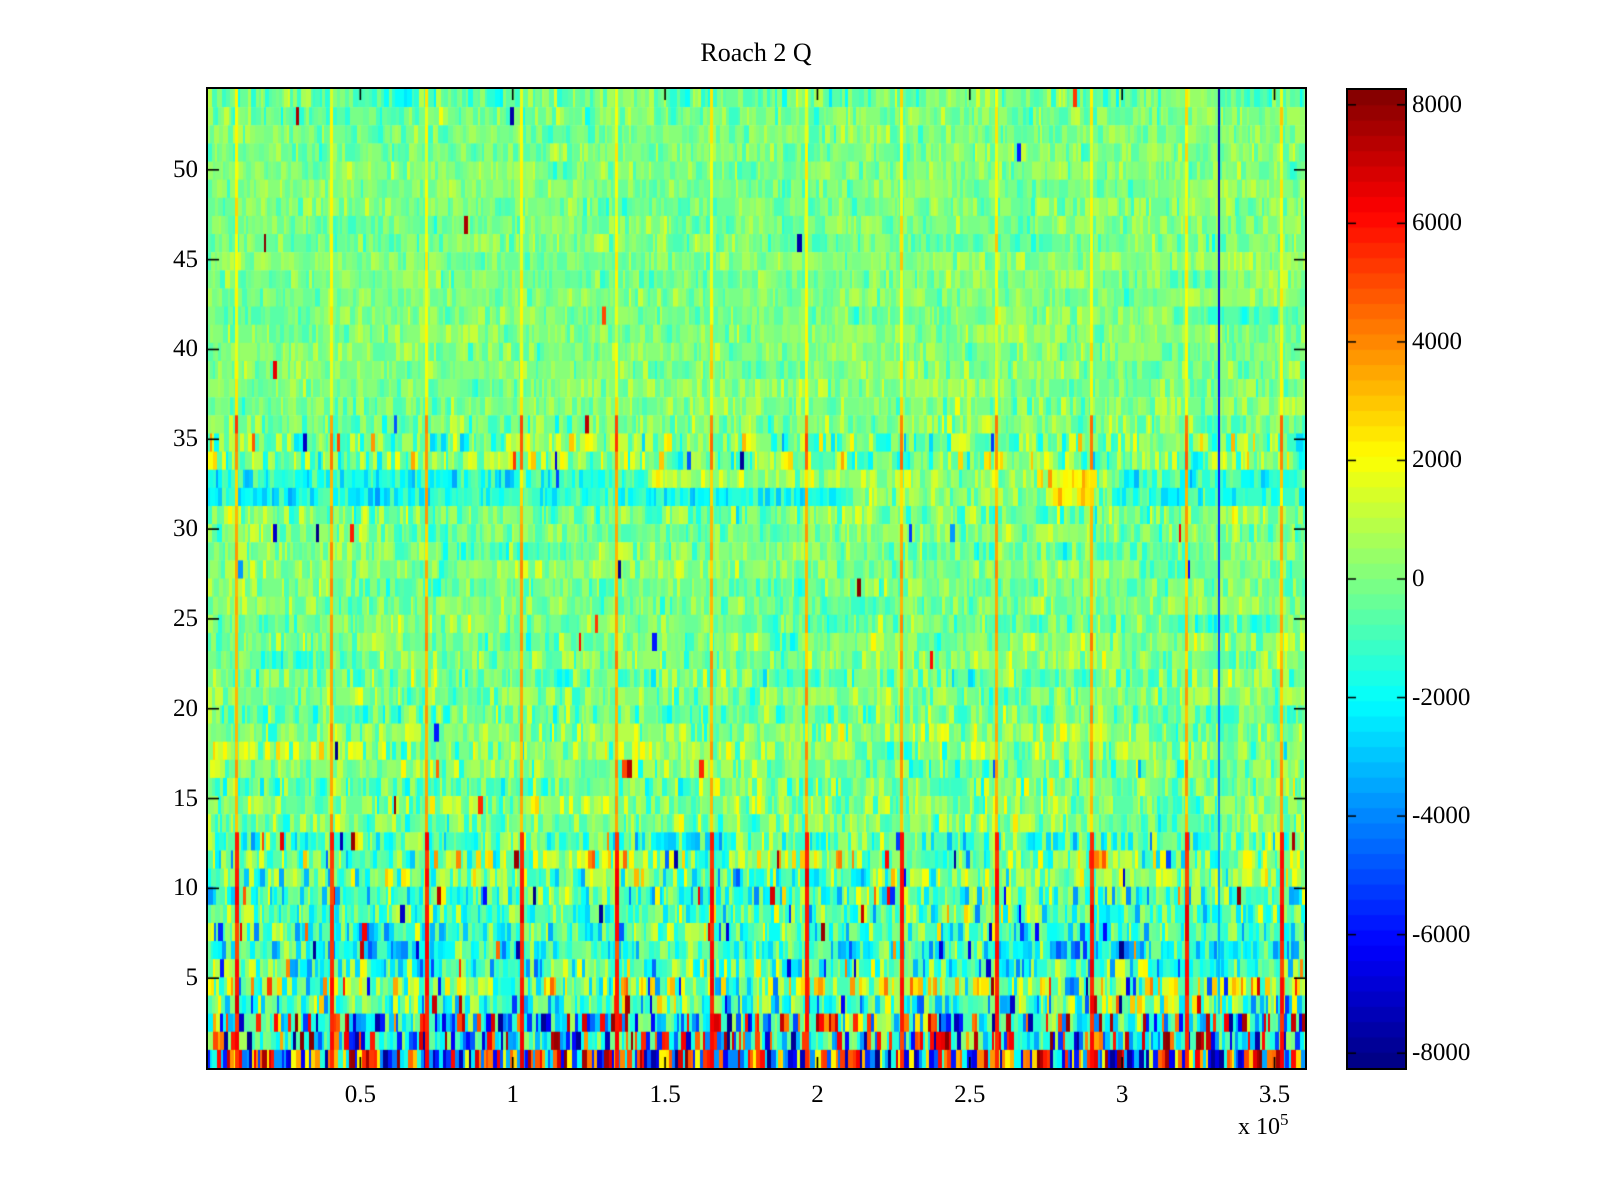 The width and height of the screenshot is (1600, 1200). What do you see at coordinates (360, 1094) in the screenshot?
I see `x-tick-label: 0.5` at bounding box center [360, 1094].